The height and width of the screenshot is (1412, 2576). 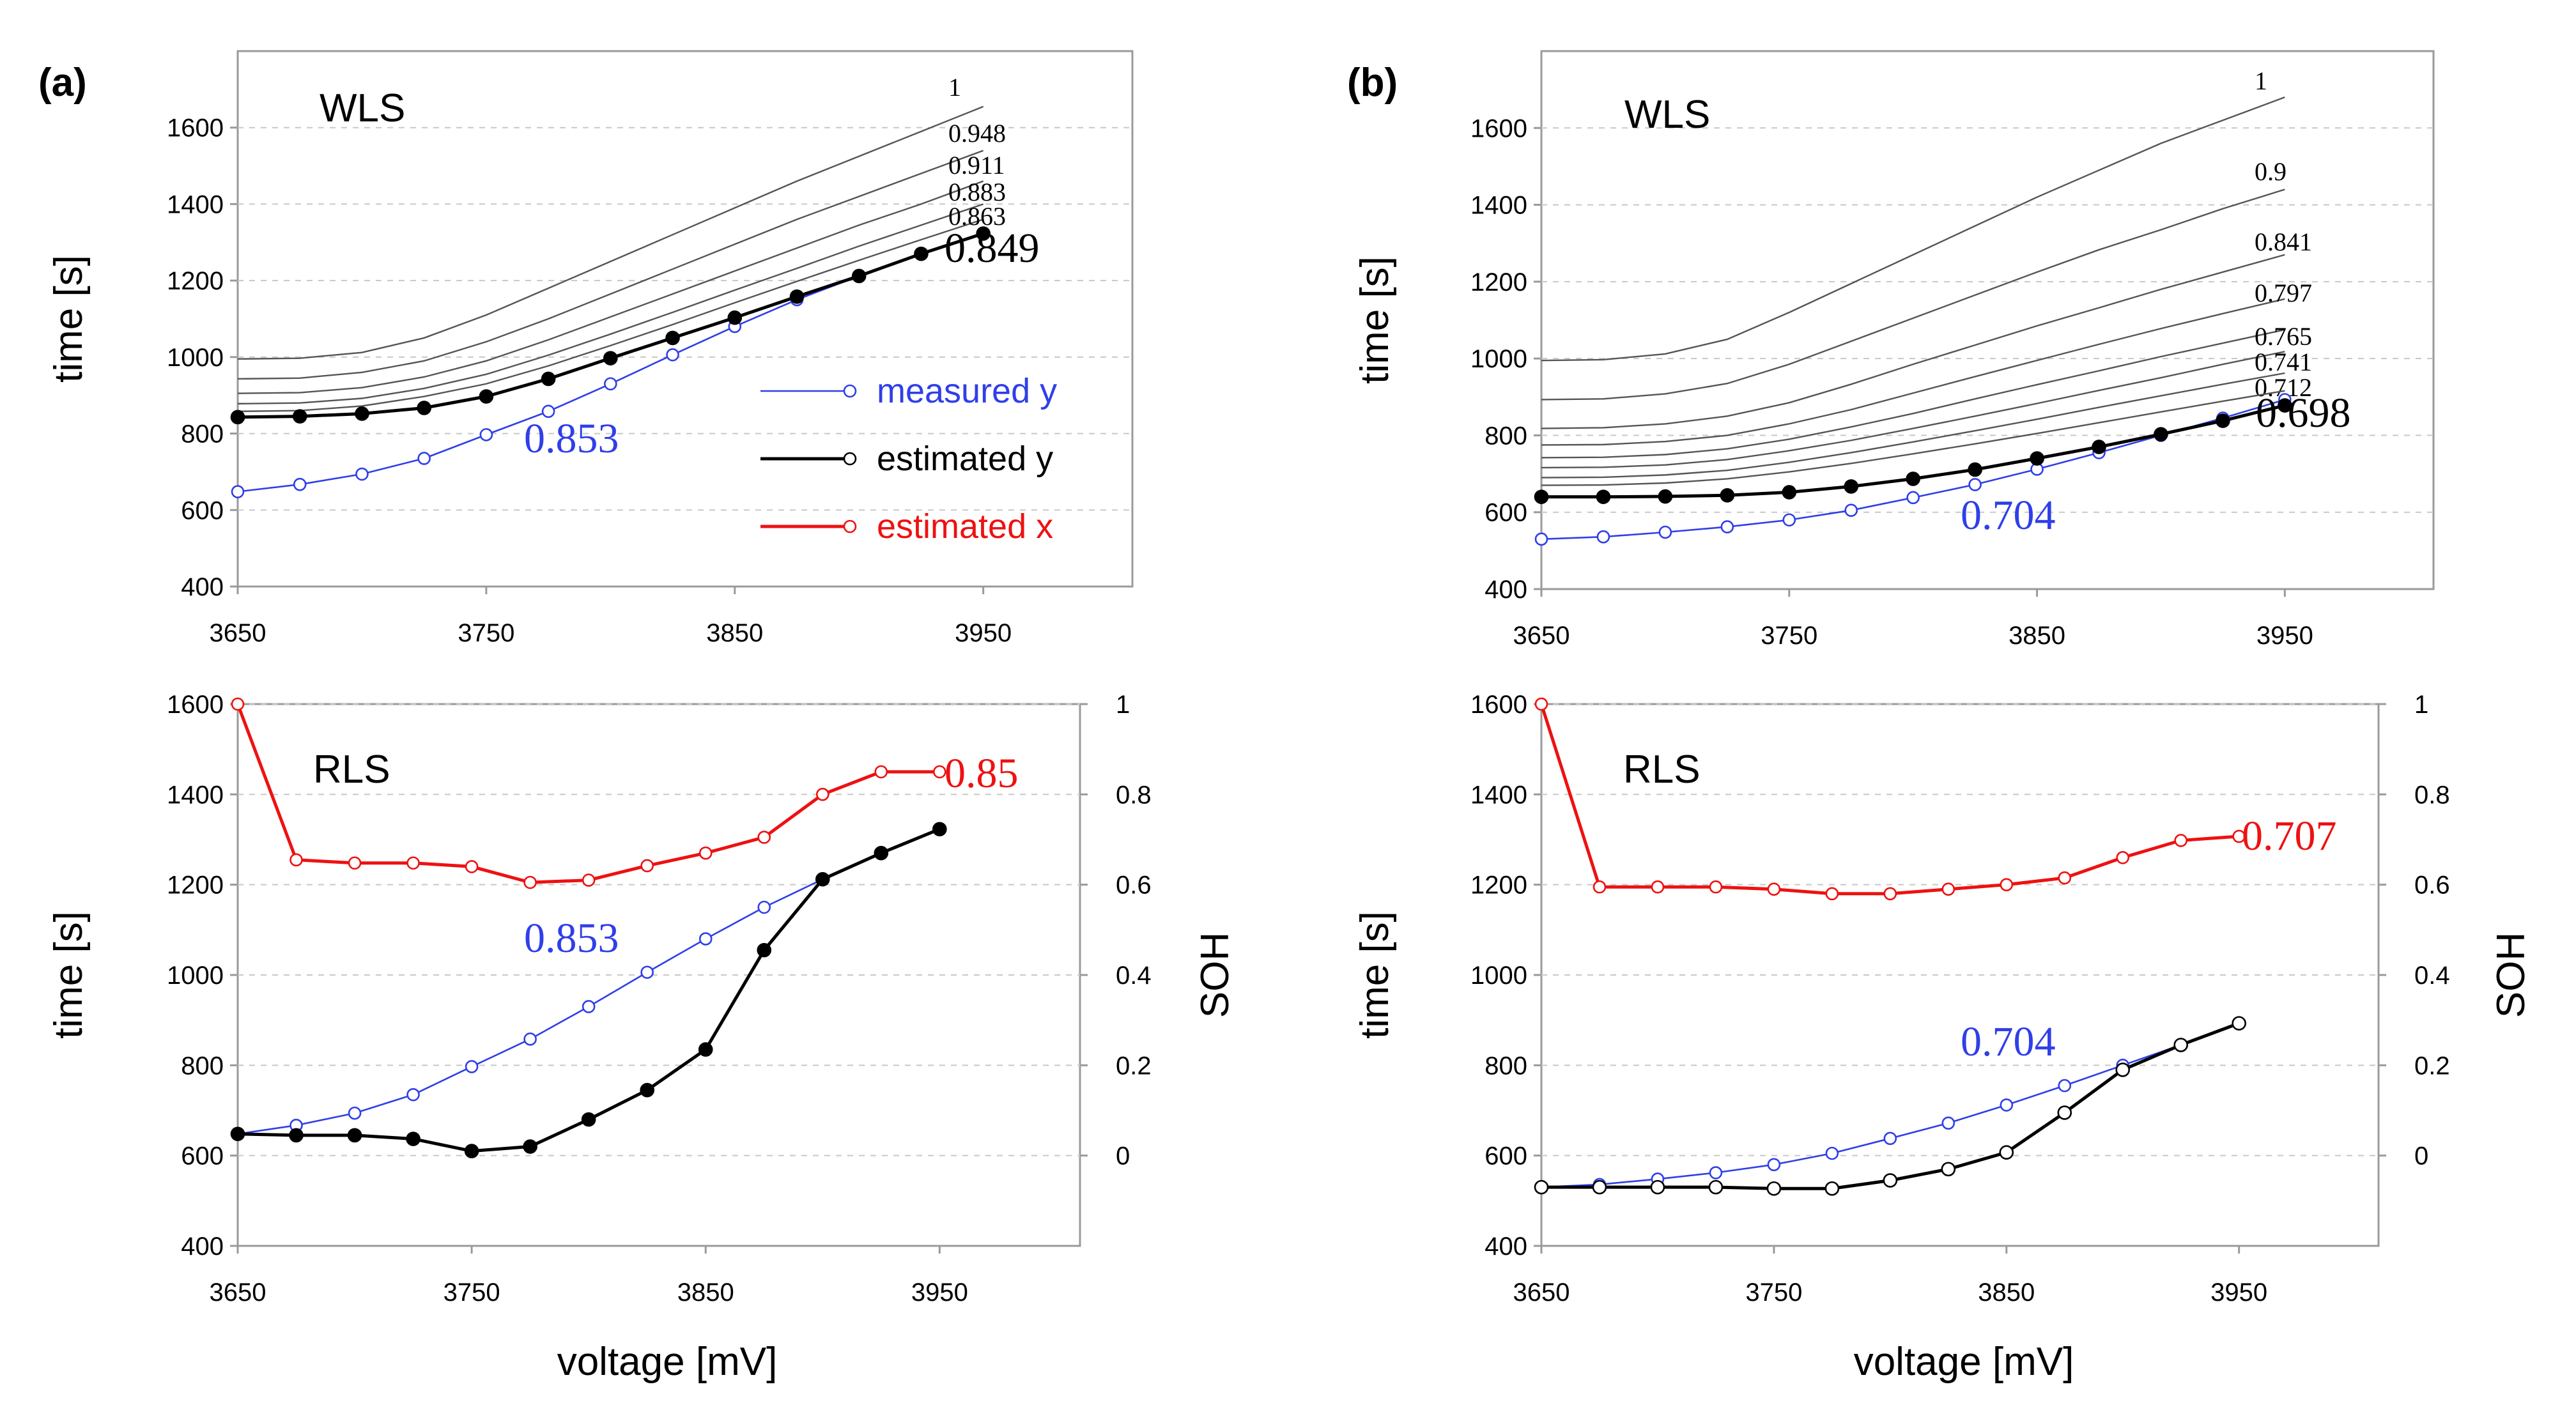 I want to click on plot-frame, so click(x=1987, y=320).